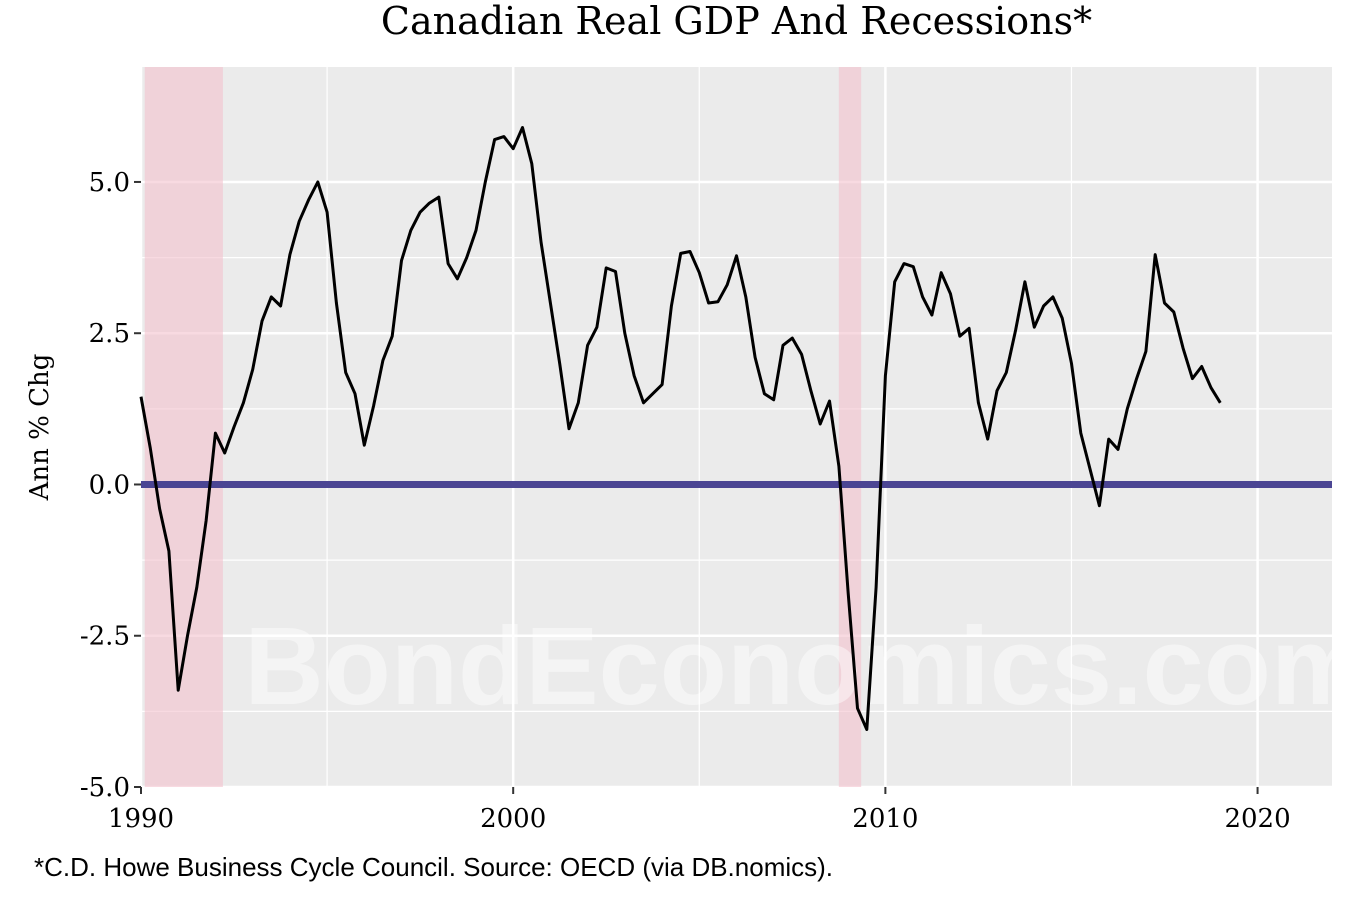 The image size is (1350, 900). Describe the element at coordinates (105, 788) in the screenshot. I see `y-tick-label: -5.0` at that location.